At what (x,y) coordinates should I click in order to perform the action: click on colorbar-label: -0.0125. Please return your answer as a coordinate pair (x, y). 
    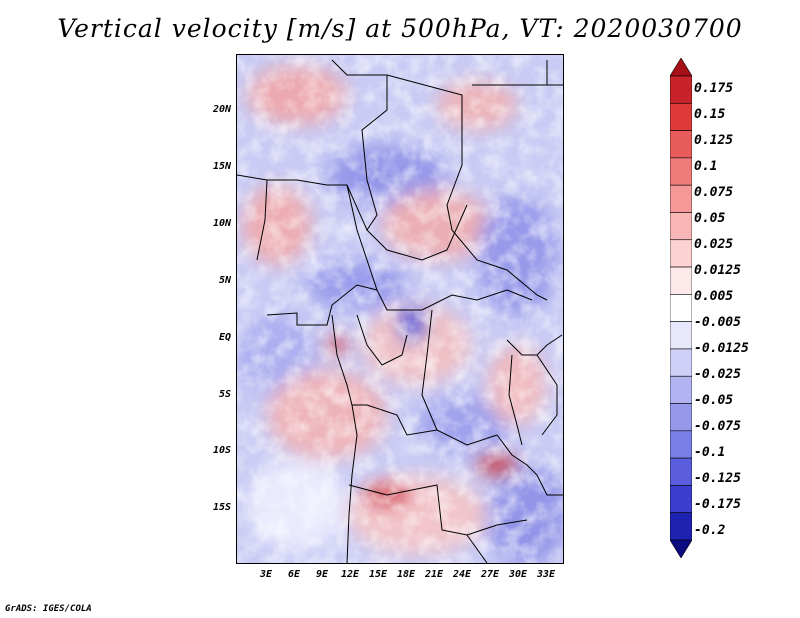
    Looking at the image, I should click on (721, 348).